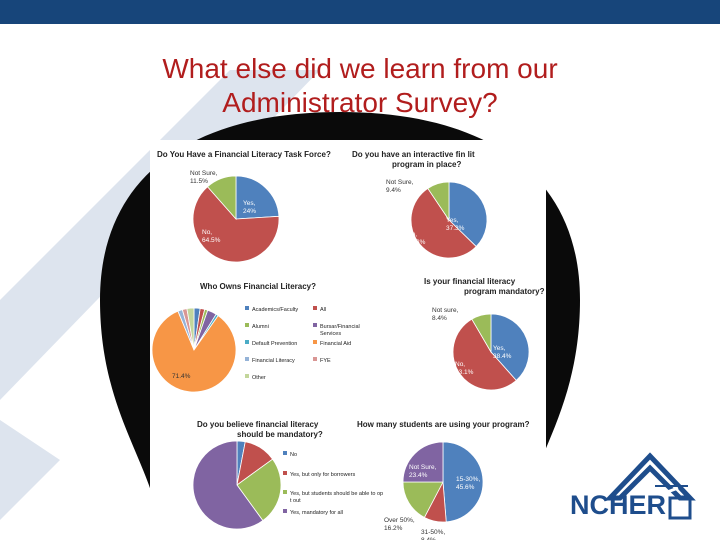  I want to click on data-label: 45.6%, so click(465, 487).